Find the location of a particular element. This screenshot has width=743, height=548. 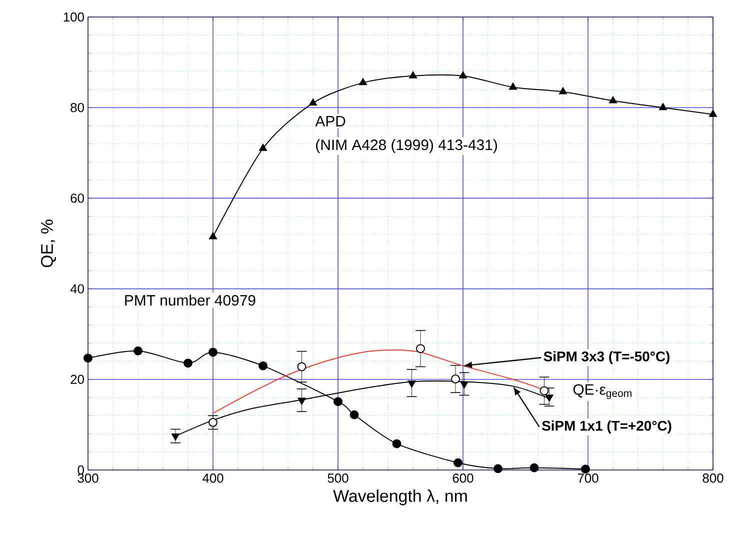

x-tick-label: 800 is located at coordinates (713, 478).